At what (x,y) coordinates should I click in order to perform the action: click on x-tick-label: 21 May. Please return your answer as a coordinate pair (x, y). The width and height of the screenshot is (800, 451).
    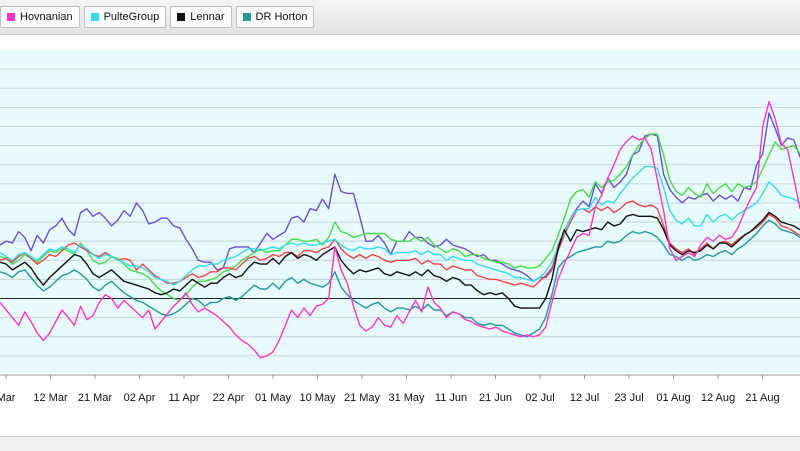
    Looking at the image, I should click on (362, 398).